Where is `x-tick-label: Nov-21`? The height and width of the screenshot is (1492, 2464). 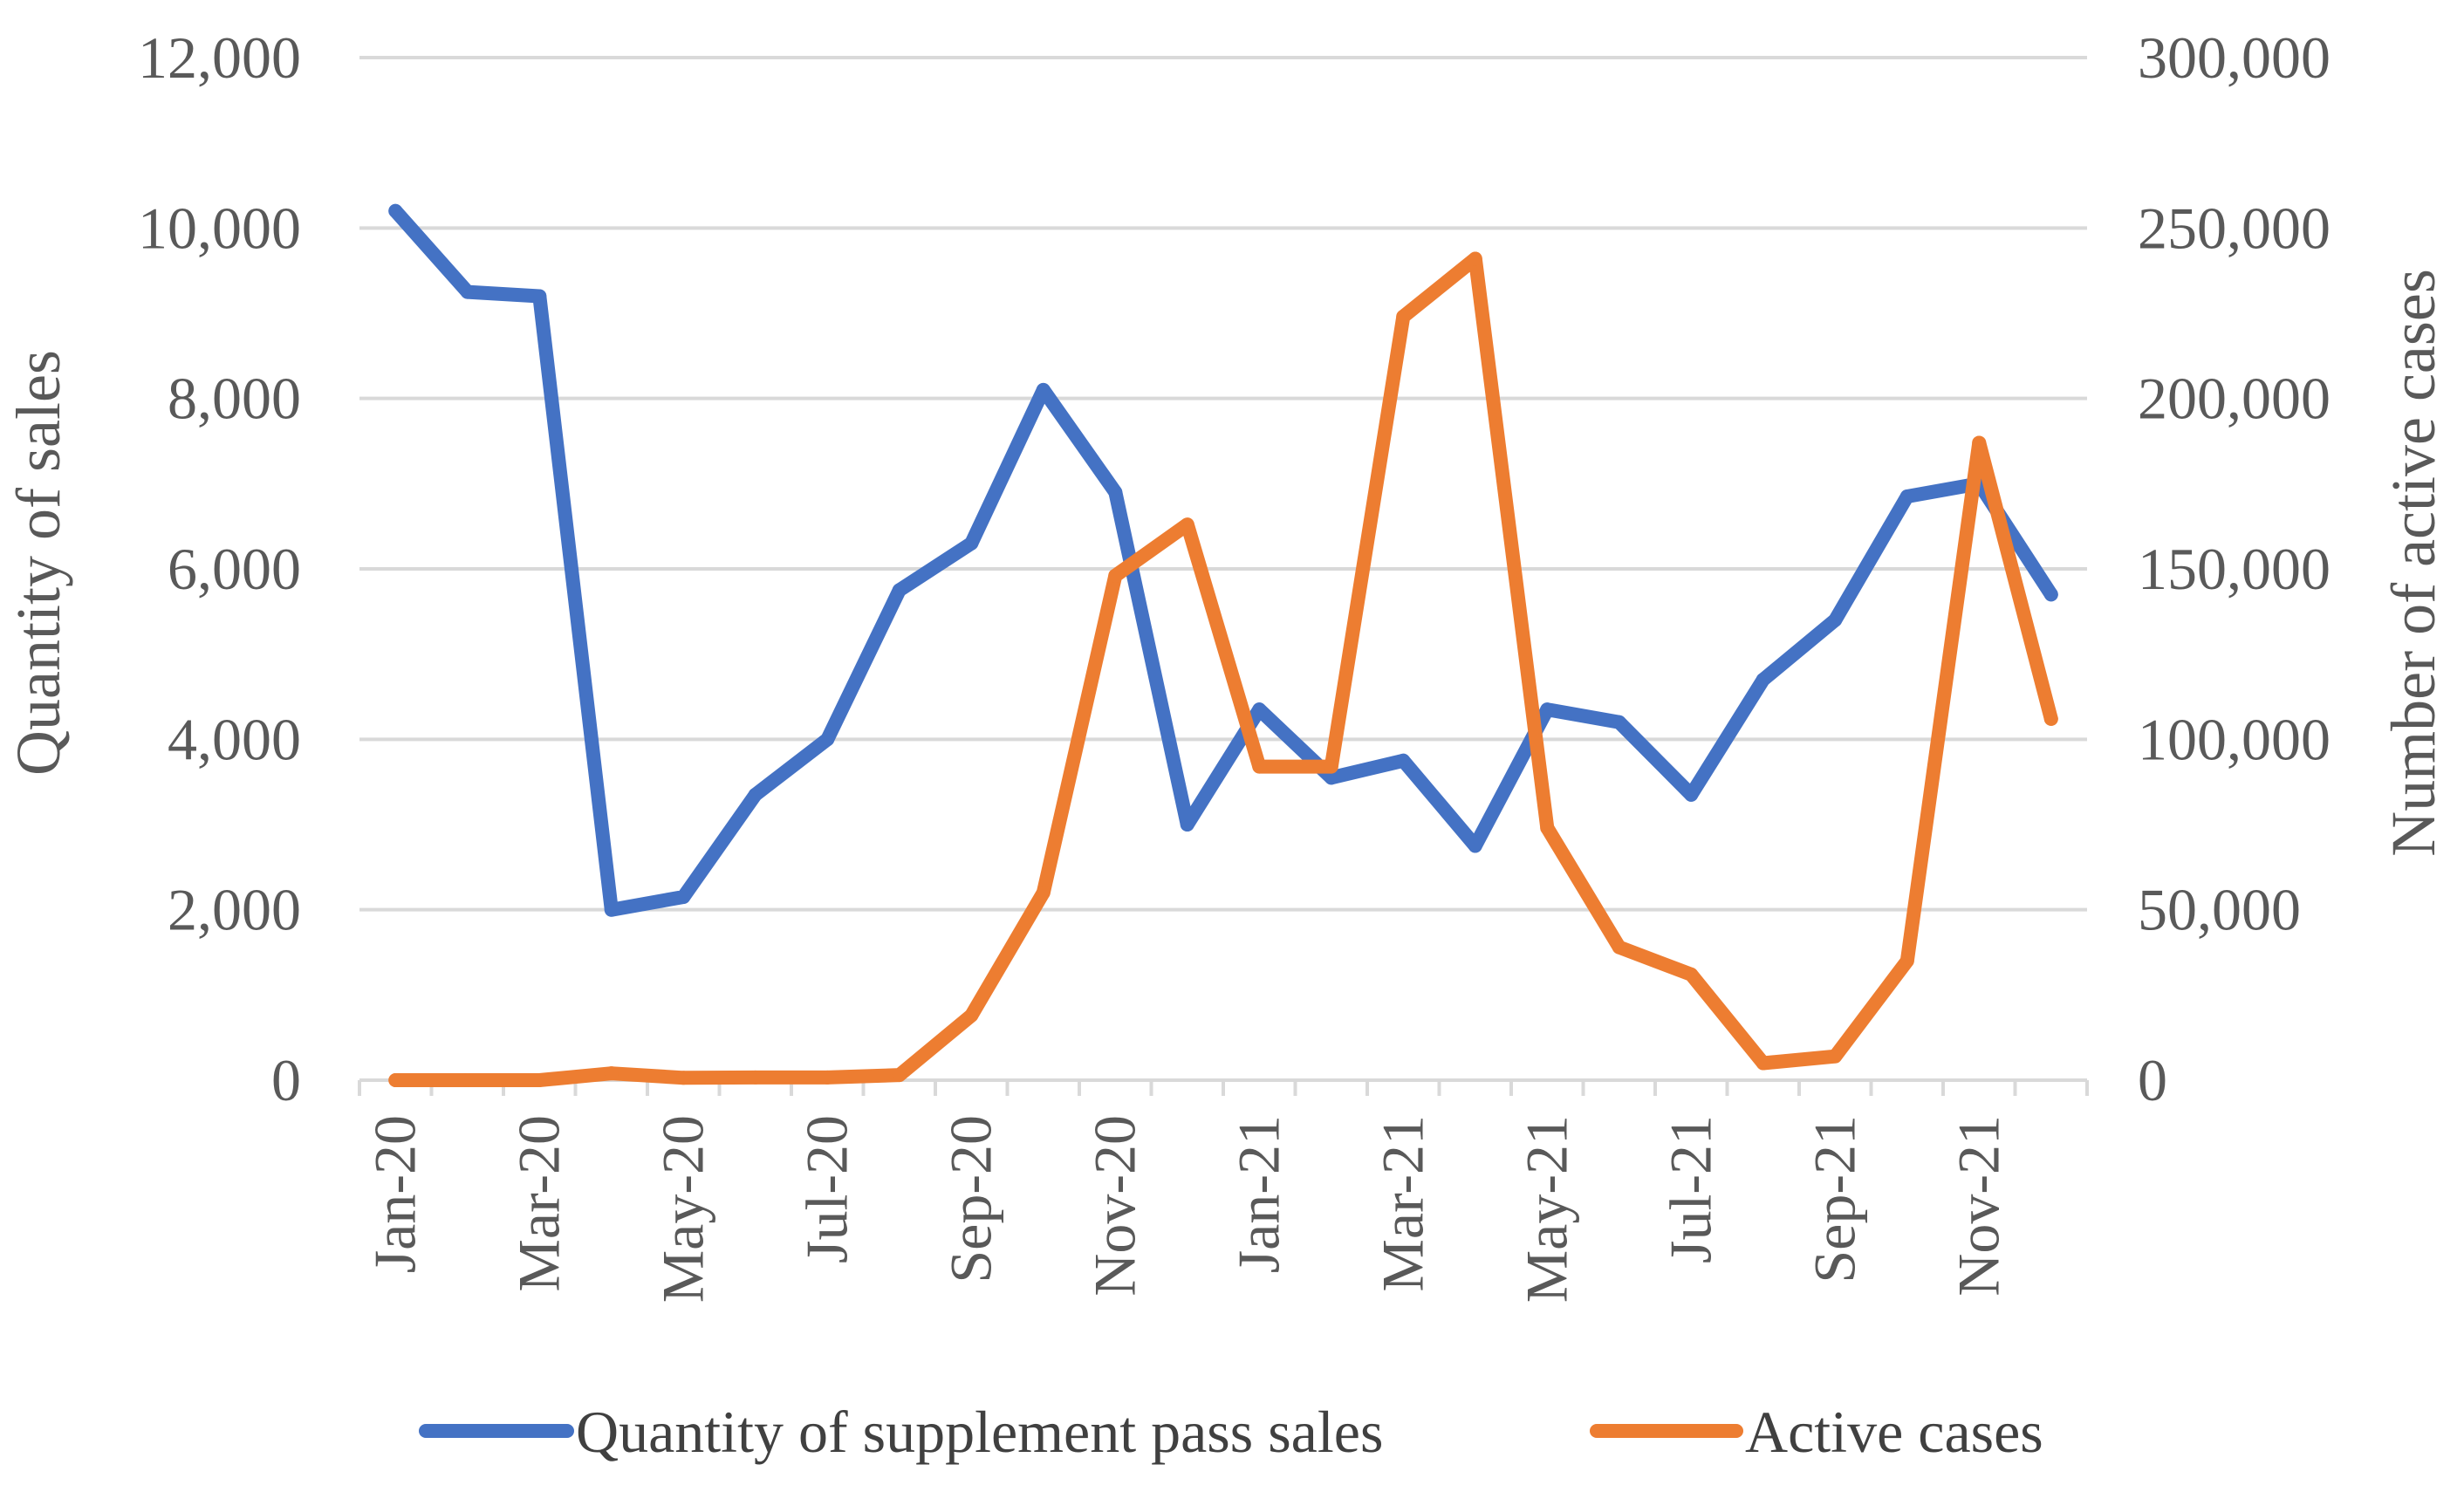
x-tick-label: Nov-21 is located at coordinates (1978, 1206).